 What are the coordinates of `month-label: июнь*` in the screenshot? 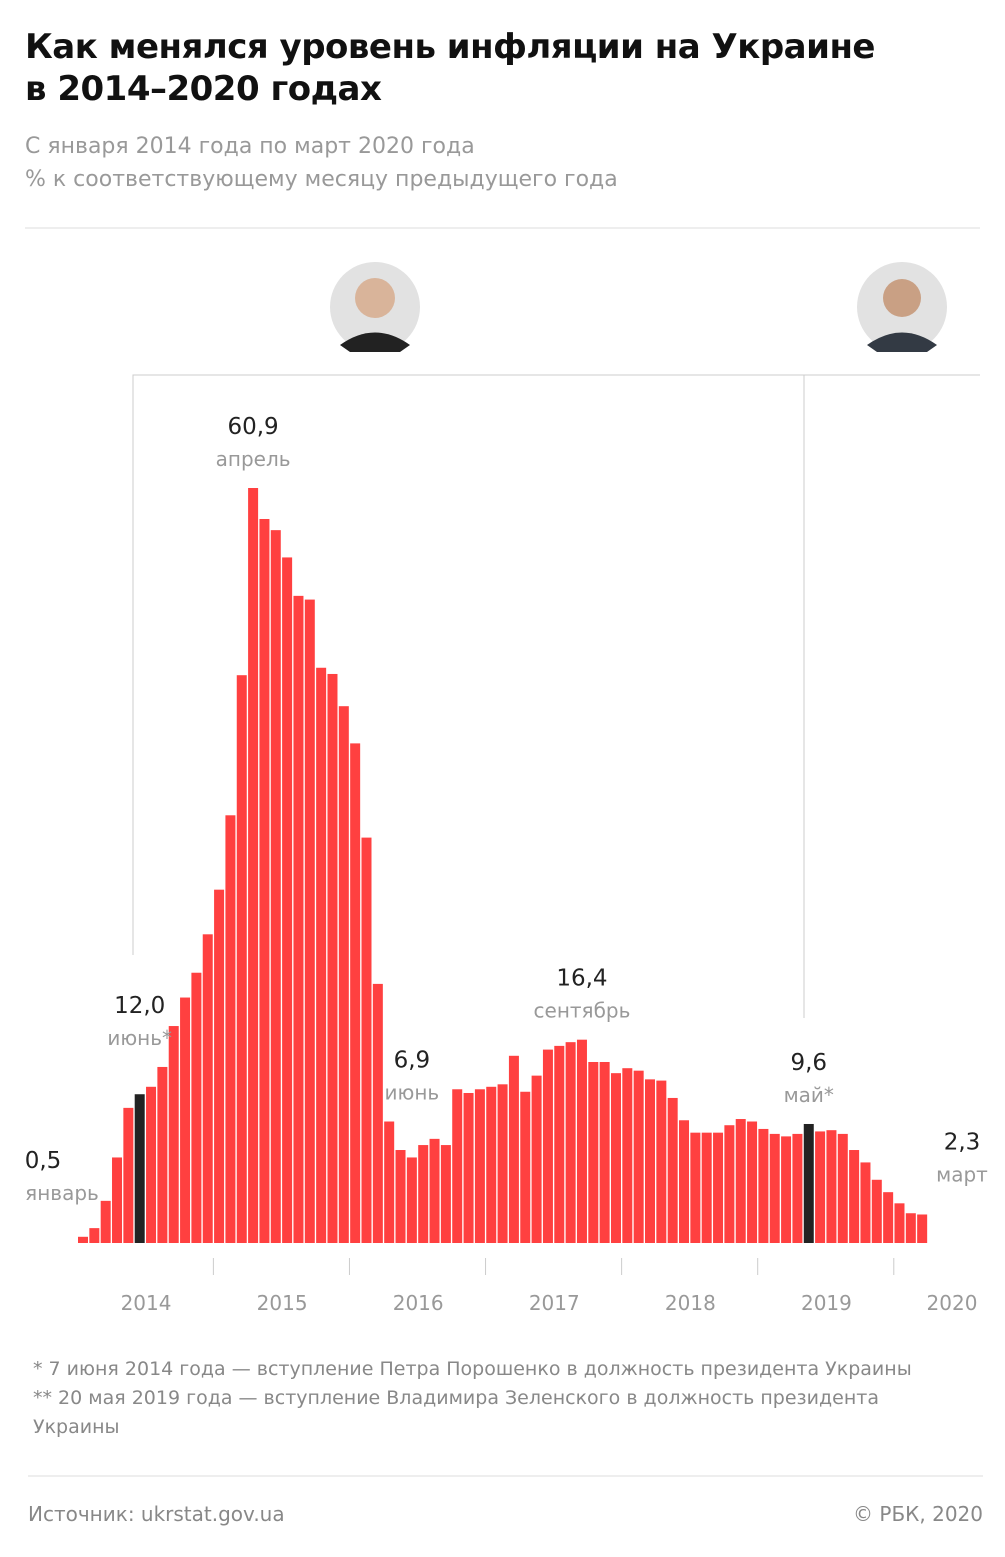 It's located at (139, 1038).